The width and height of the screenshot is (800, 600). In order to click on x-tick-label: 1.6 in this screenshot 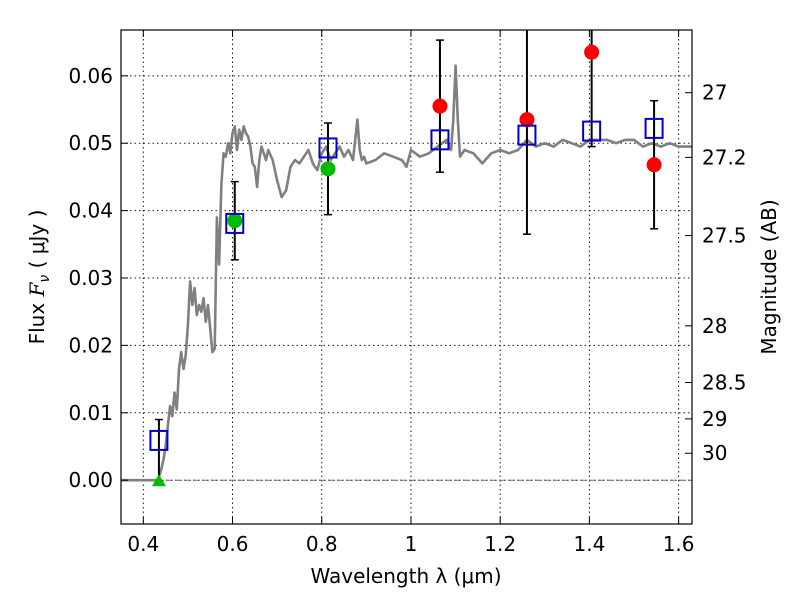, I will do `click(679, 544)`.